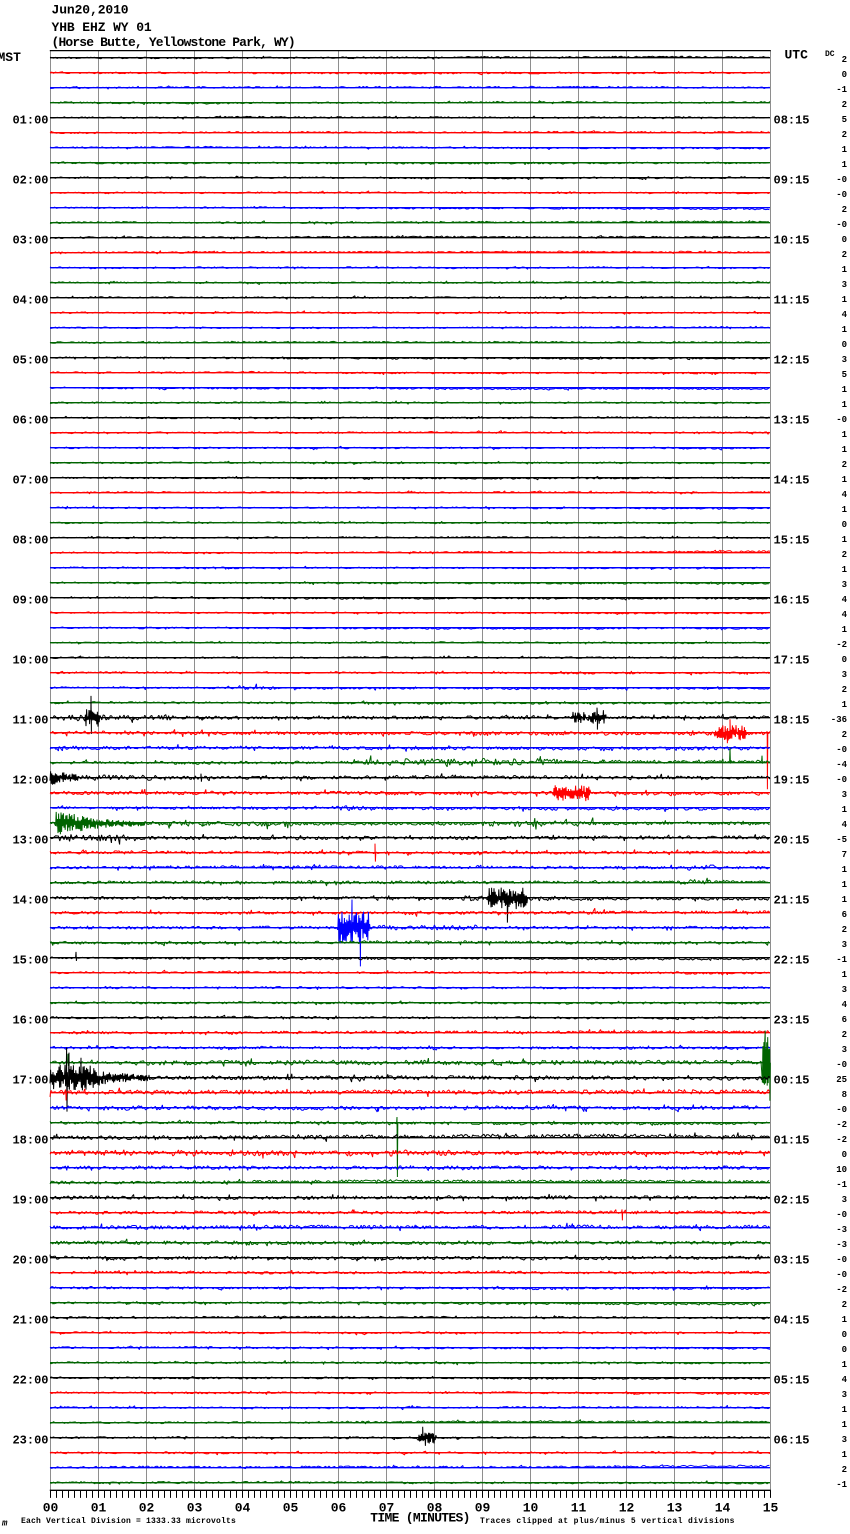 This screenshot has height=1534, width=850. I want to click on svg-text: 19:15, so click(792, 780).